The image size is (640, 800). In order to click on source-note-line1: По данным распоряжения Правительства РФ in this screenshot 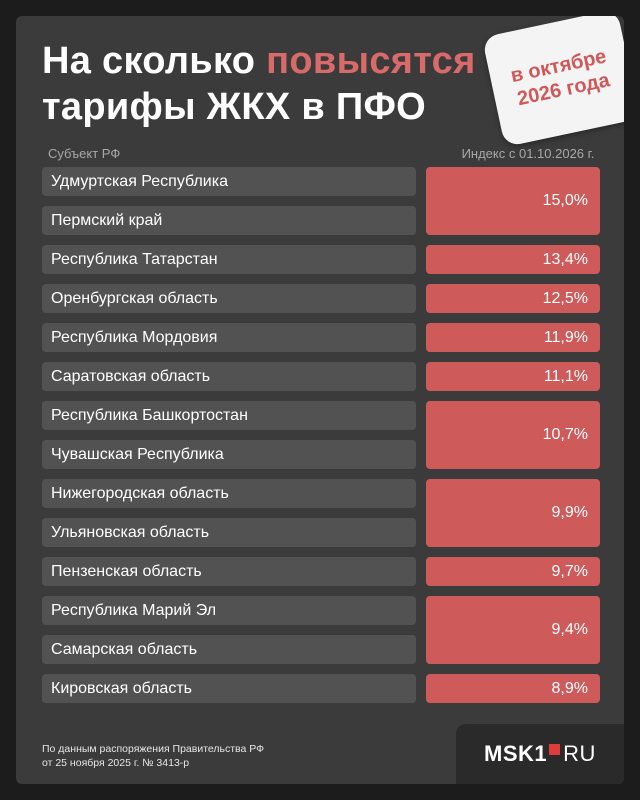, I will do `click(153, 749)`.